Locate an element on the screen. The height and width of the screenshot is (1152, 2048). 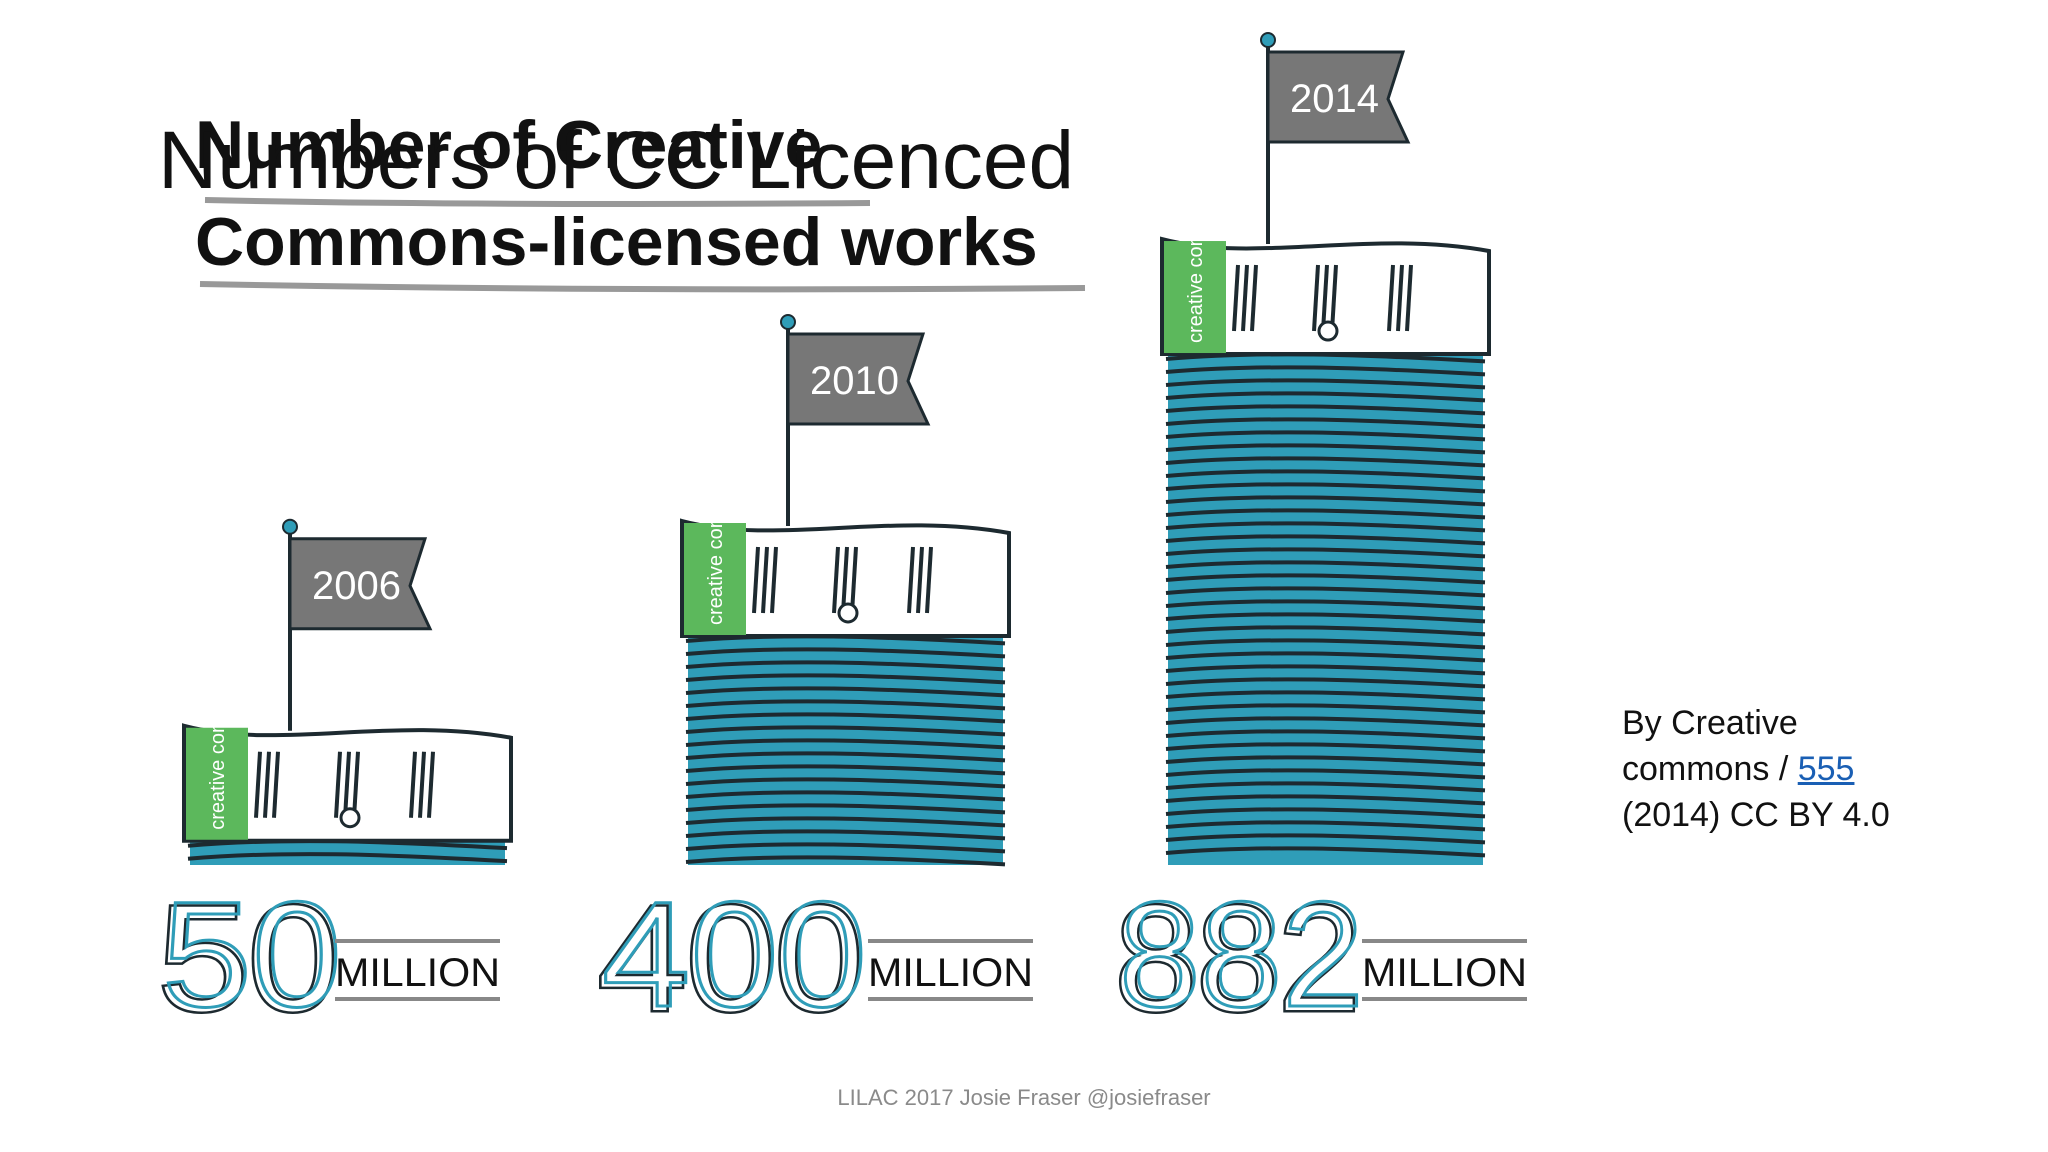
amount-number: 400 is located at coordinates (730, 958).